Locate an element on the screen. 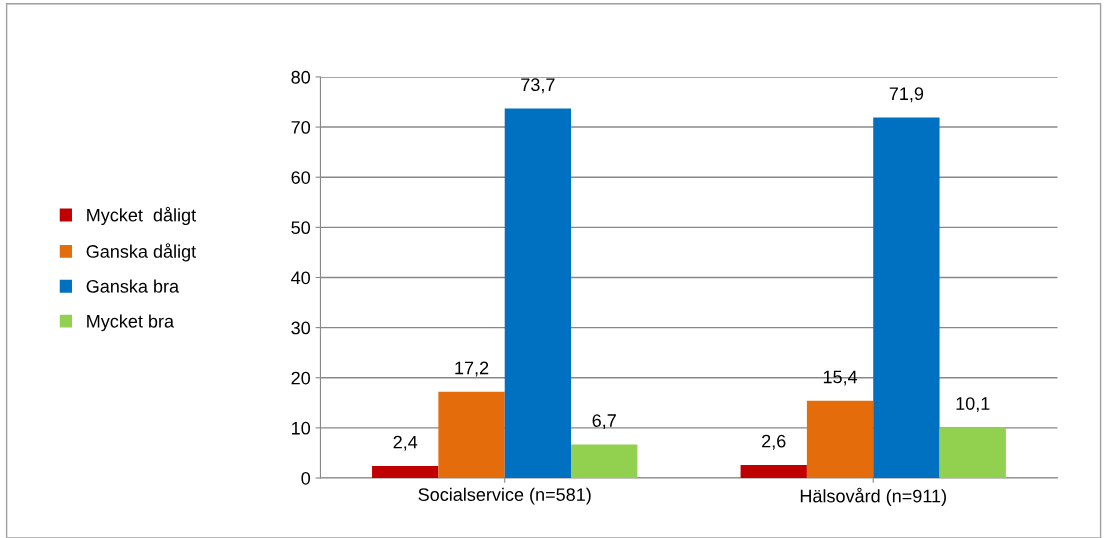 The width and height of the screenshot is (1105, 538). data-label: 71,9 is located at coordinates (906, 95).